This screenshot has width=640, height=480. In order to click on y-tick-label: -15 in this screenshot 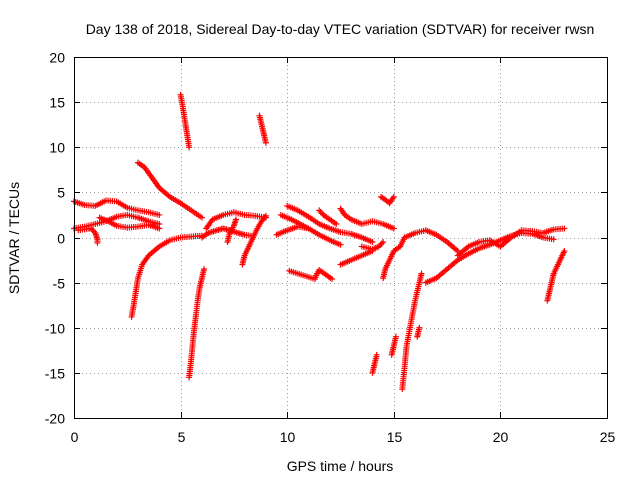, I will do `click(55, 374)`.